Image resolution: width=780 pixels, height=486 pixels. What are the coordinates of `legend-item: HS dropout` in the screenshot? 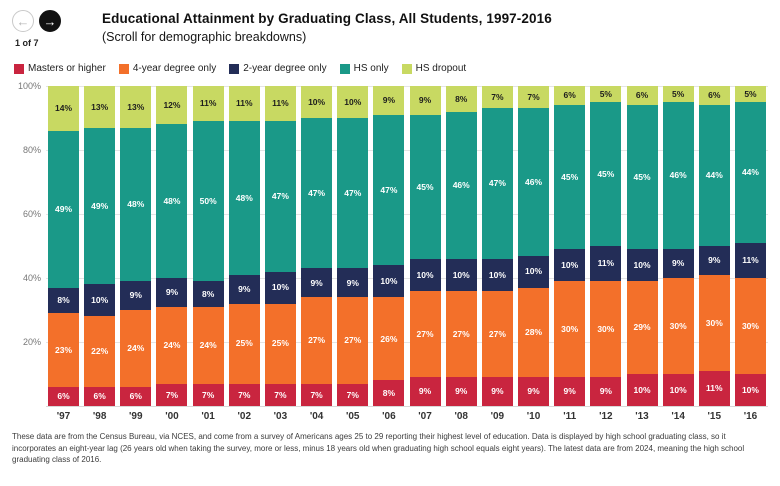 It's located at (433, 68).